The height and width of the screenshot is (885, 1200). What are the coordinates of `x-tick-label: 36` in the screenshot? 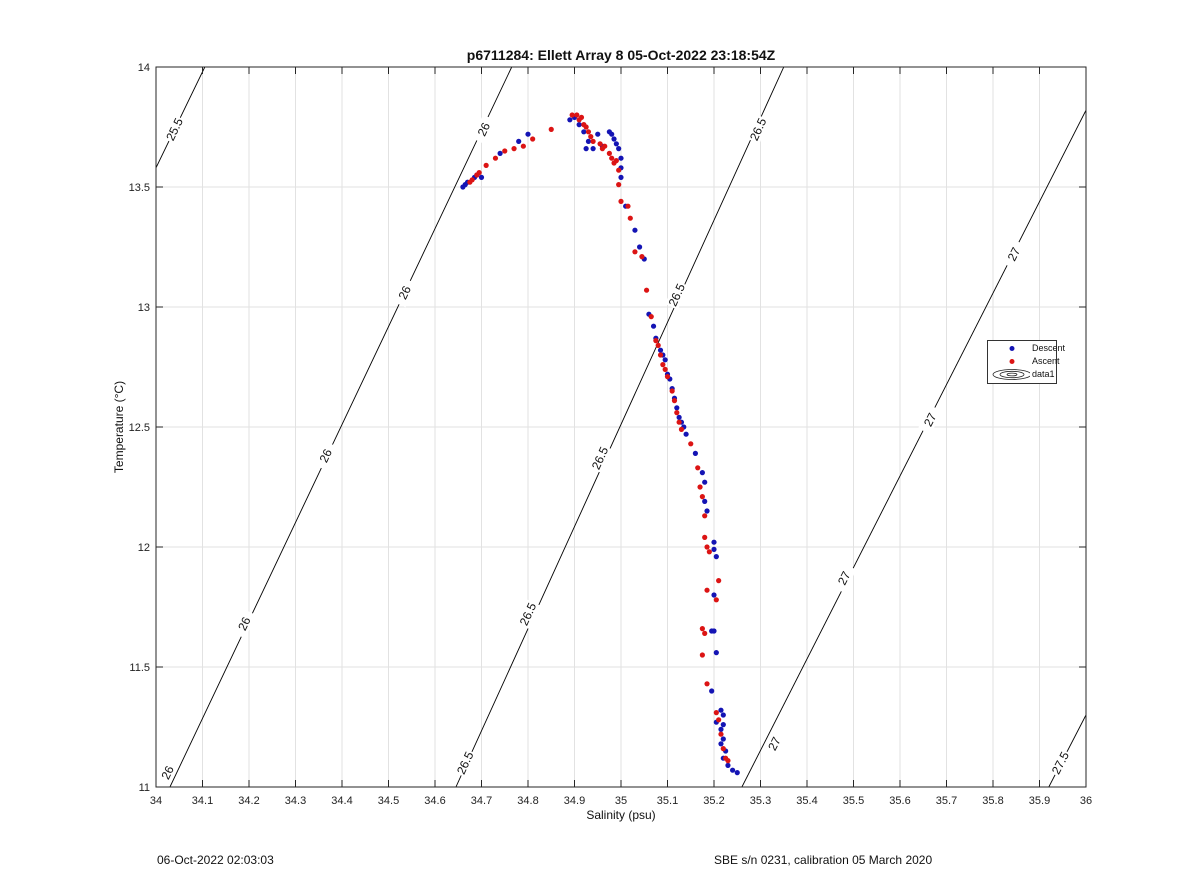 It's located at (1086, 801).